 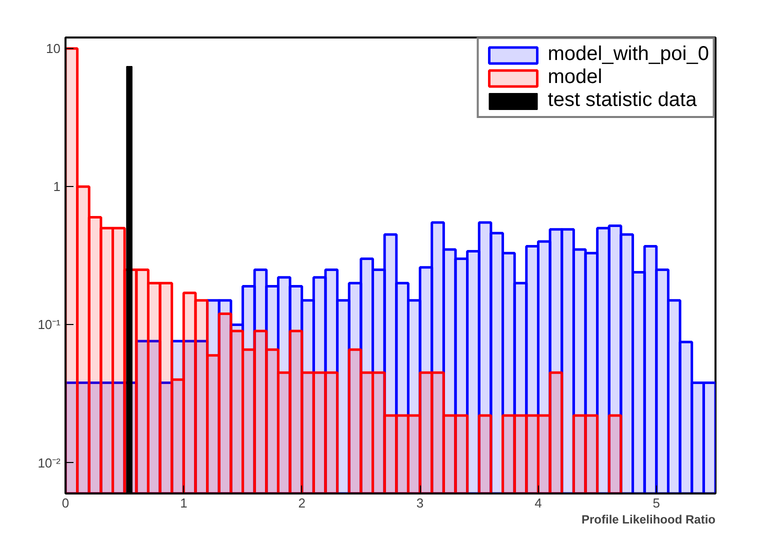 I want to click on y-tick-label: 10⁻², so click(x=50, y=462).